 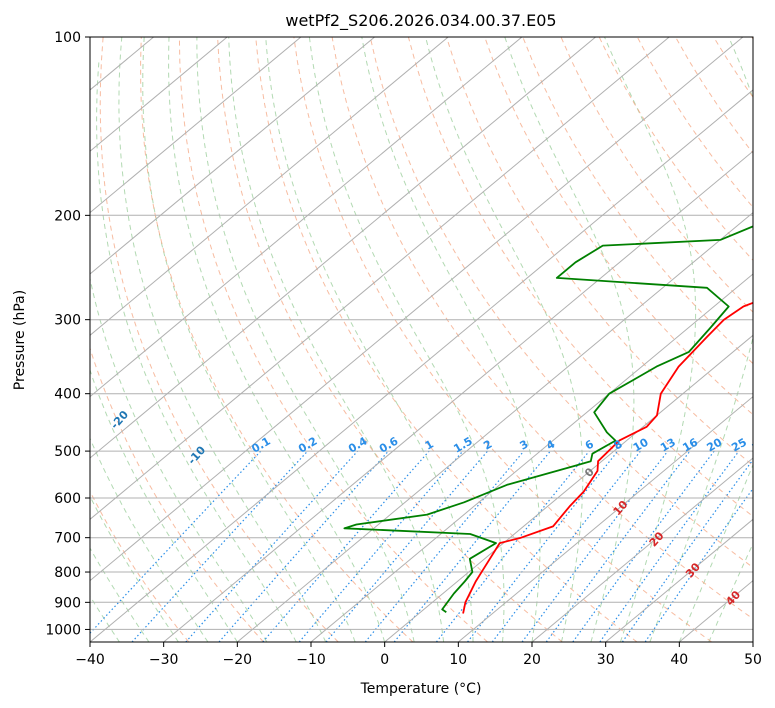 What do you see at coordinates (384, 660) in the screenshot?
I see `x-tick-label: 0` at bounding box center [384, 660].